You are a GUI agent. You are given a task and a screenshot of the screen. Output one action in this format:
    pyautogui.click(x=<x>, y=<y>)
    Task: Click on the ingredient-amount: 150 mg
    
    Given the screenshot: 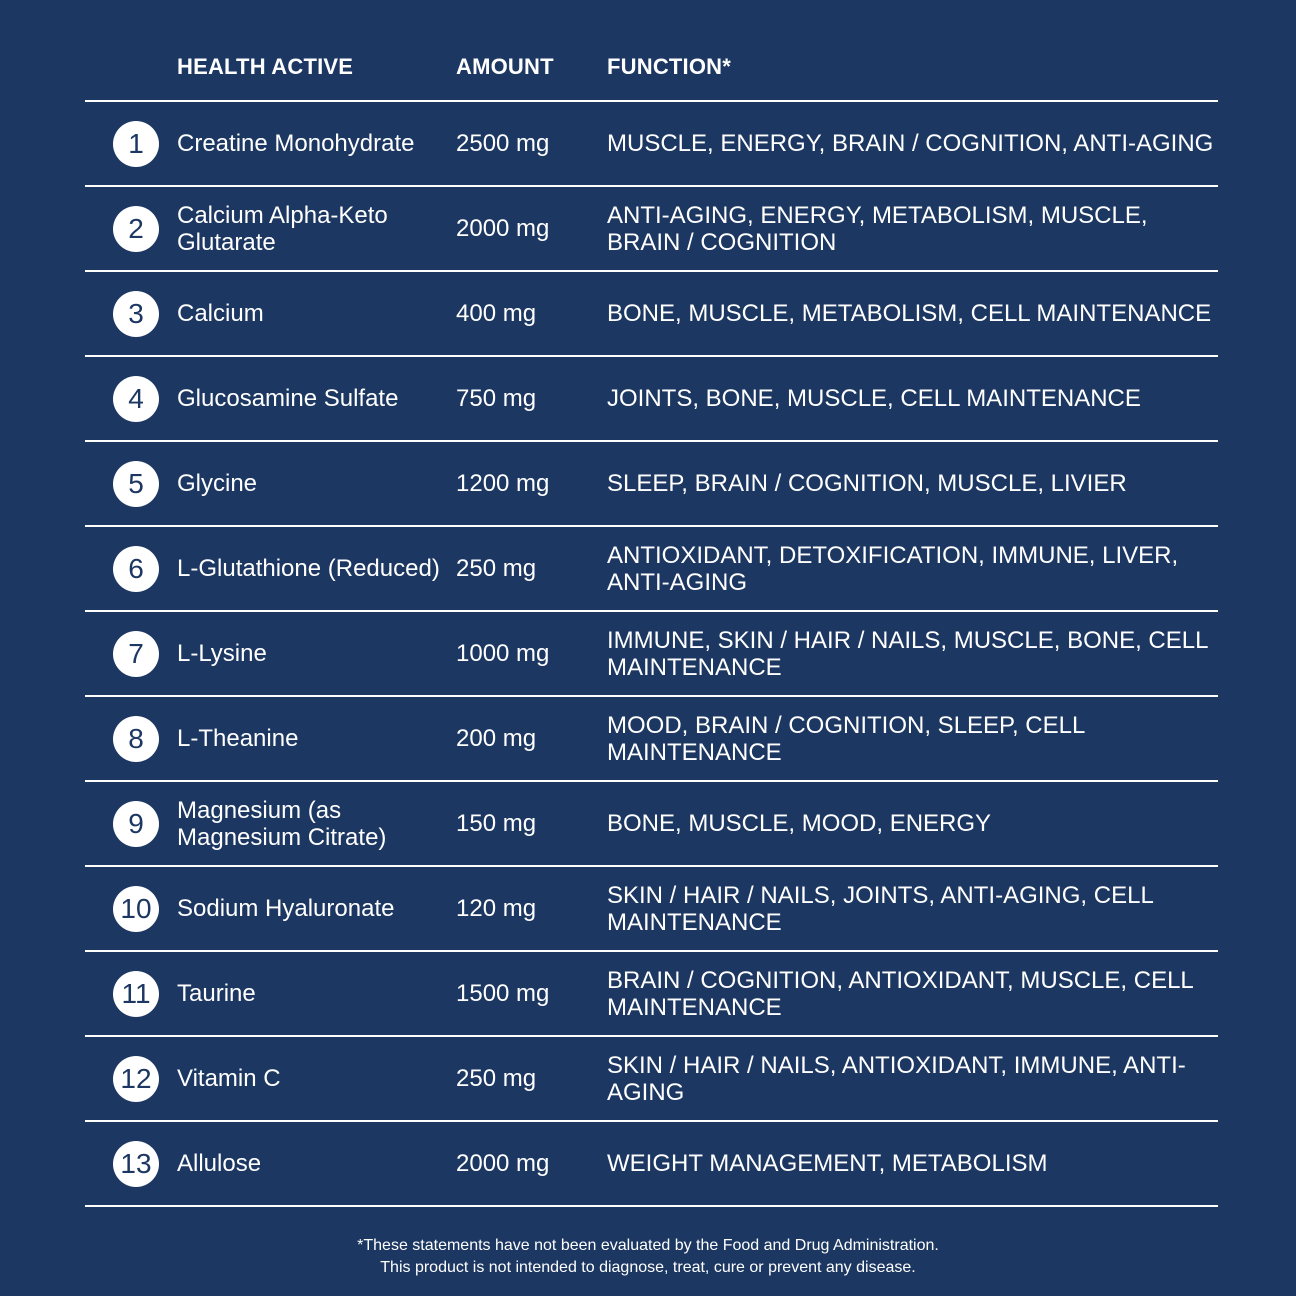 What is the action you would take?
    pyautogui.click(x=526, y=823)
    